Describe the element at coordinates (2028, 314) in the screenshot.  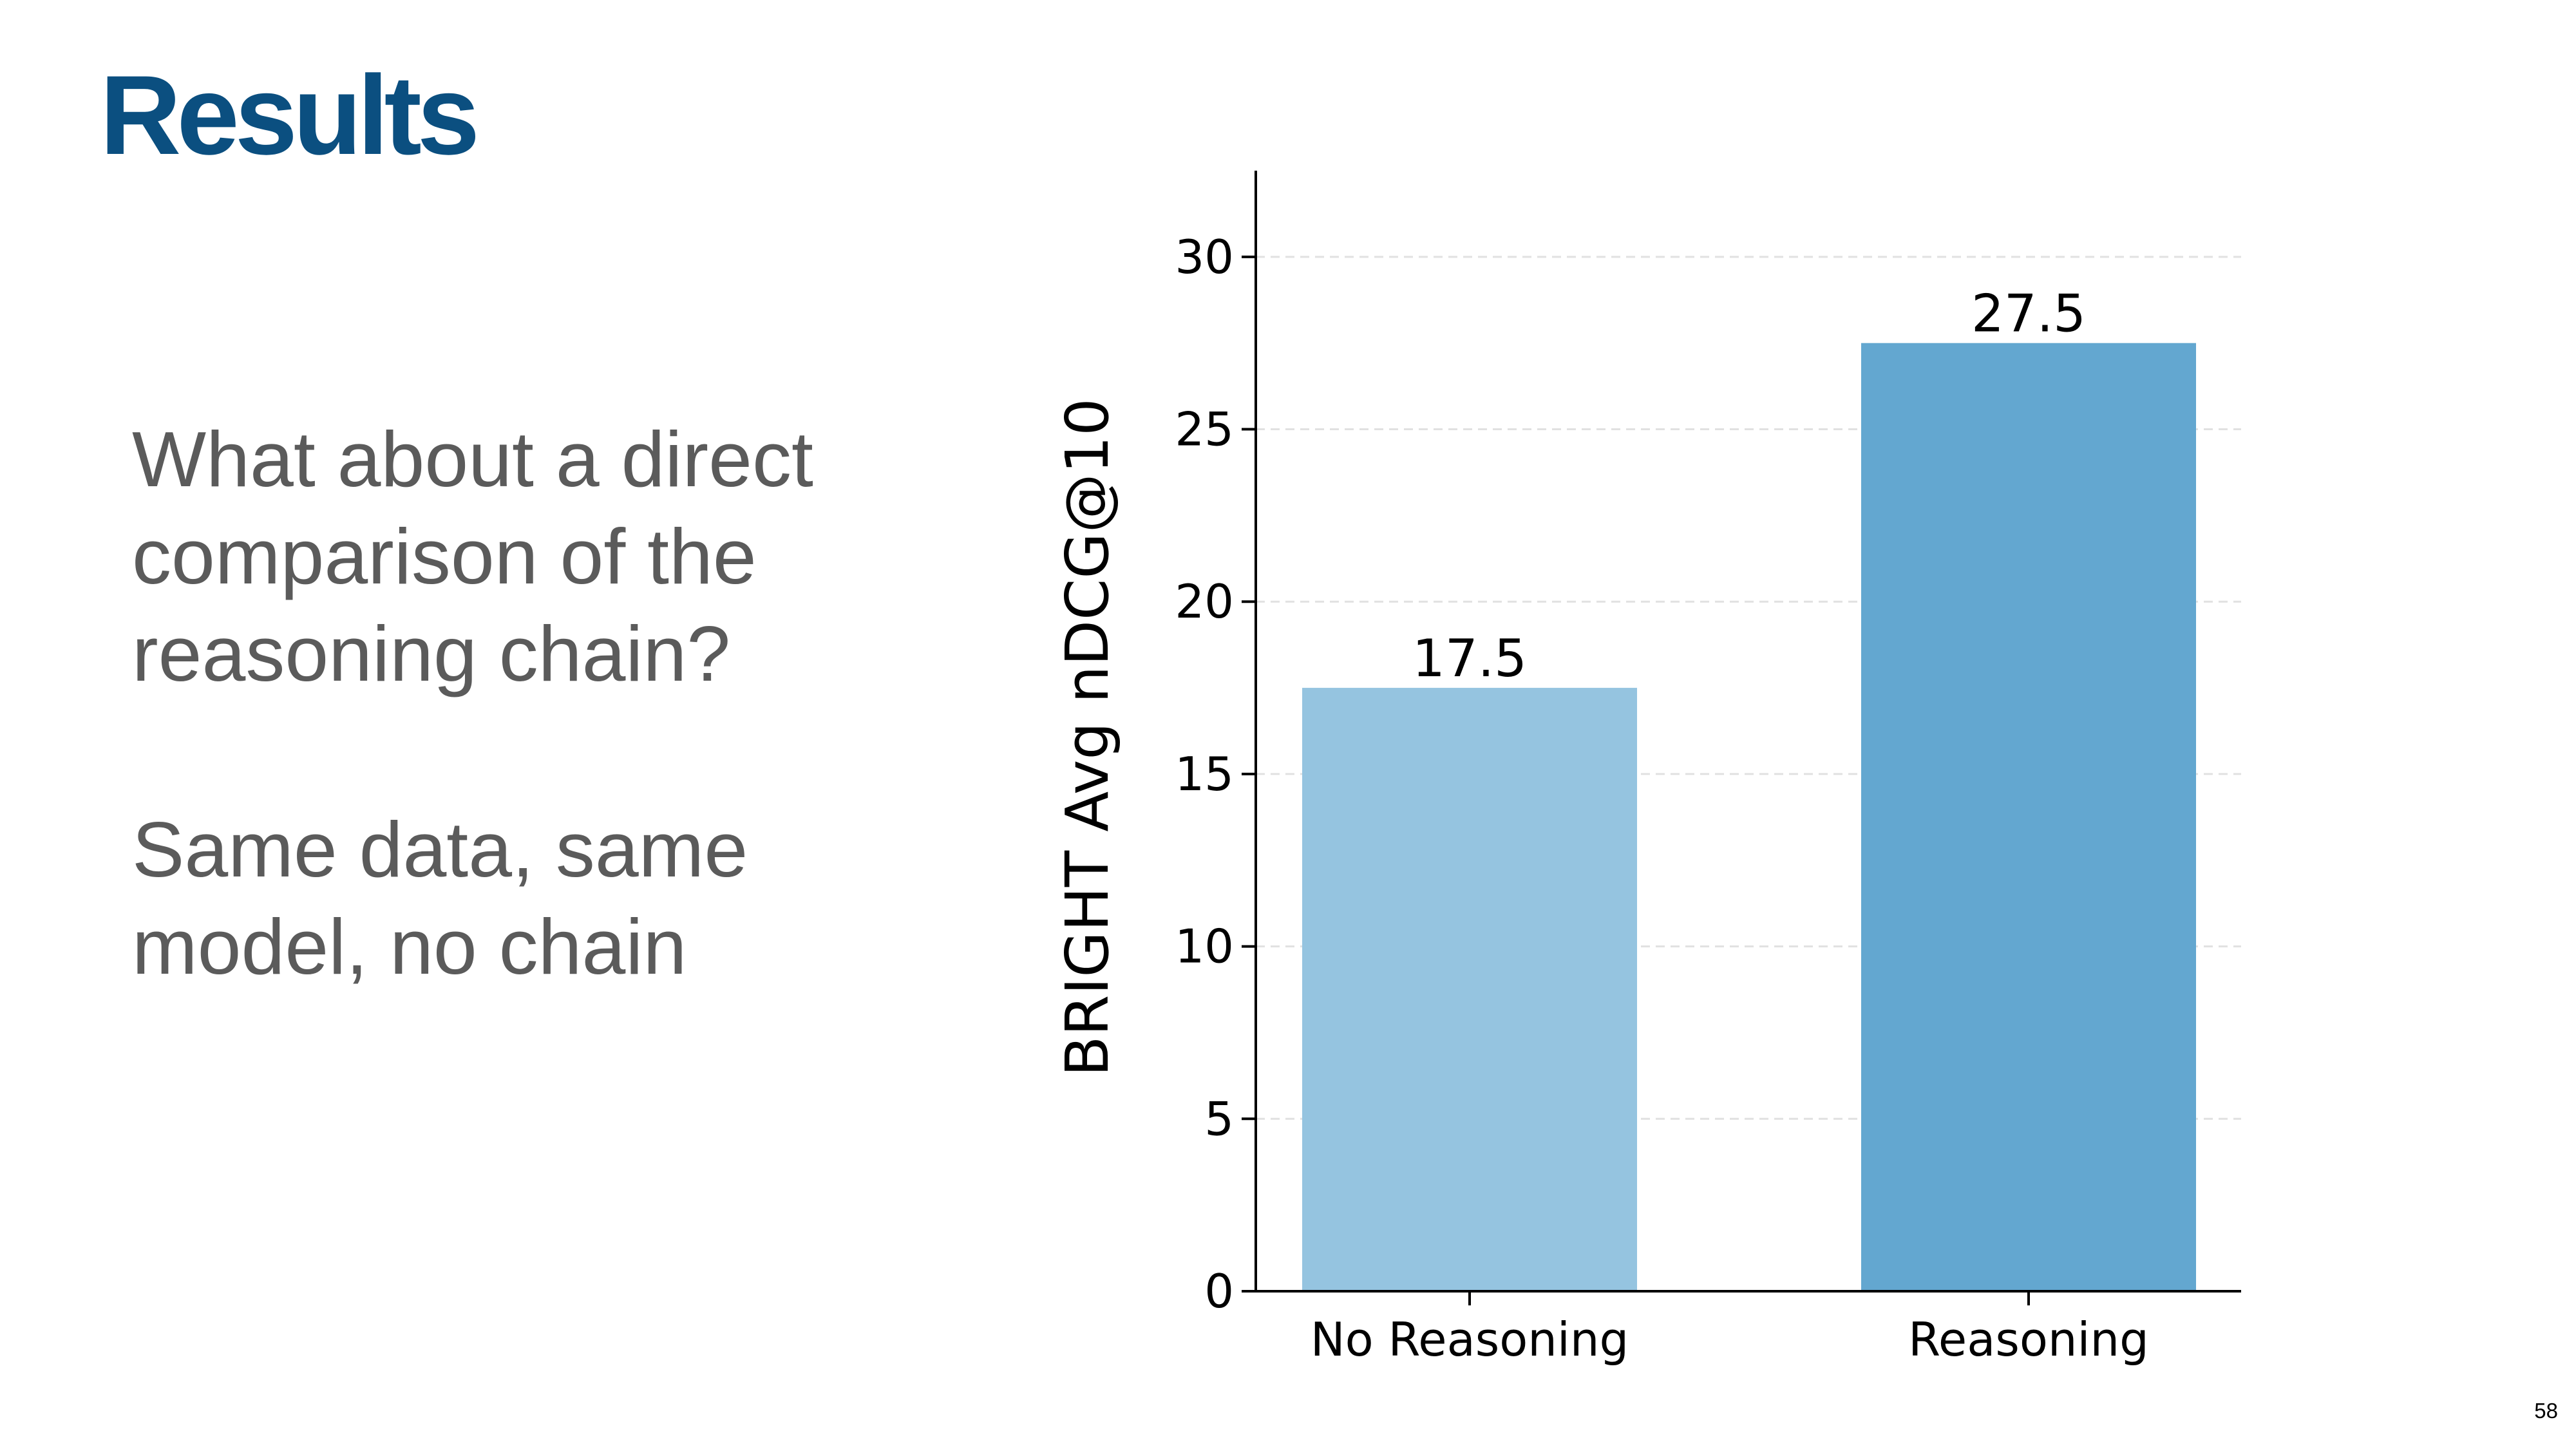
I see `bar-value-label: 27.5` at that location.